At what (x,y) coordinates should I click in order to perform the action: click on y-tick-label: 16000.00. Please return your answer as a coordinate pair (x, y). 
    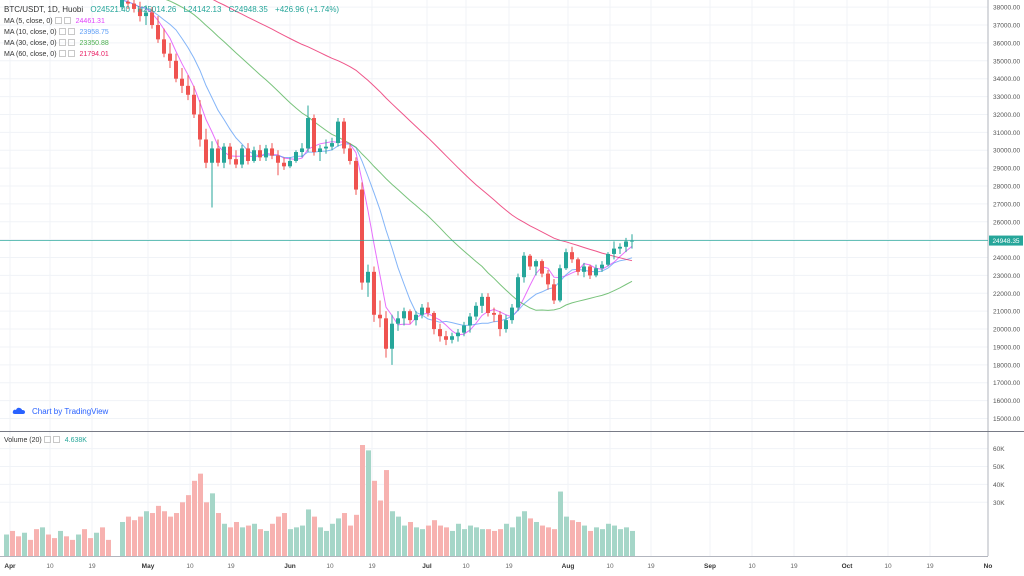
    Looking at the image, I should click on (1006, 401).